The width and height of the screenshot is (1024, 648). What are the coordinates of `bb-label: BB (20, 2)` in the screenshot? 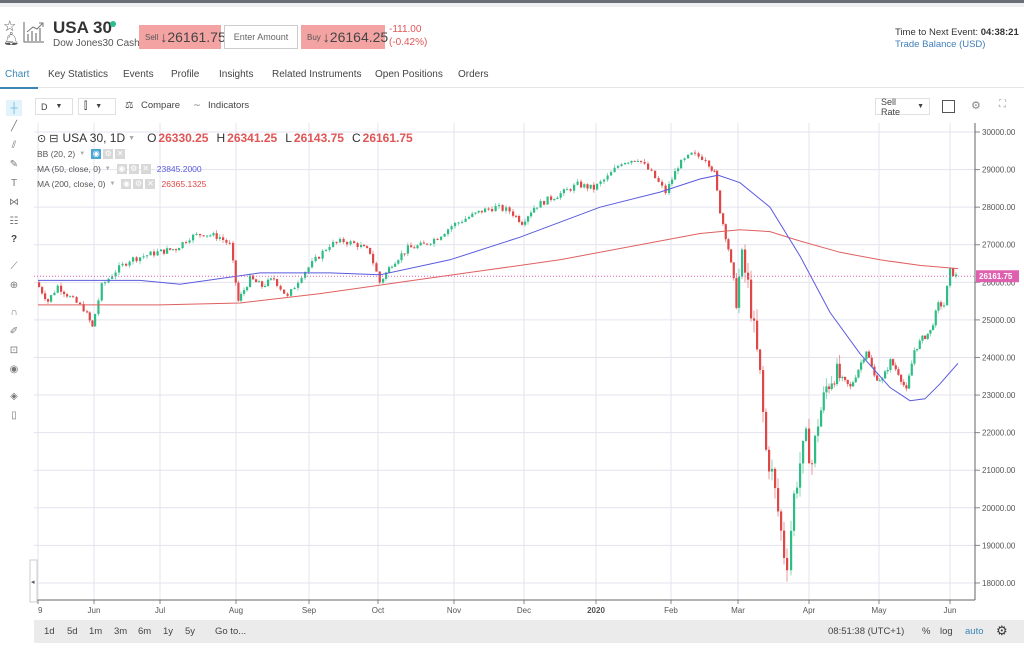 It's located at (56, 153).